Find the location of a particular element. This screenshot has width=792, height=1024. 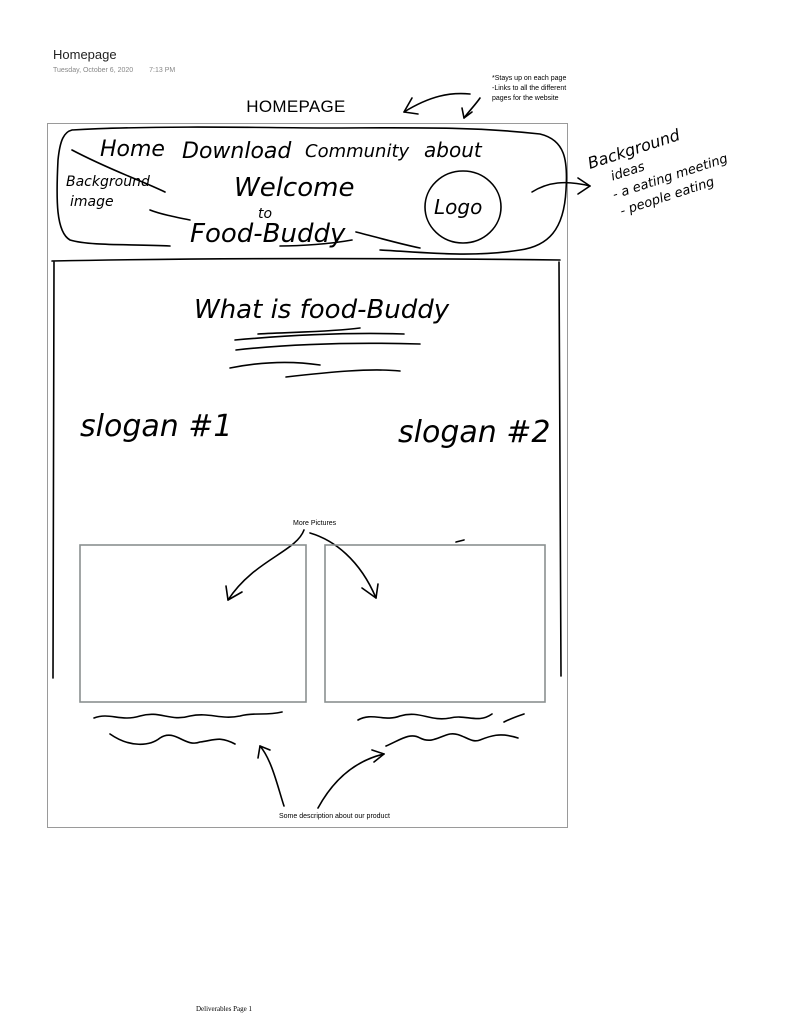

background-image-label-2: image is located at coordinates (92, 202).